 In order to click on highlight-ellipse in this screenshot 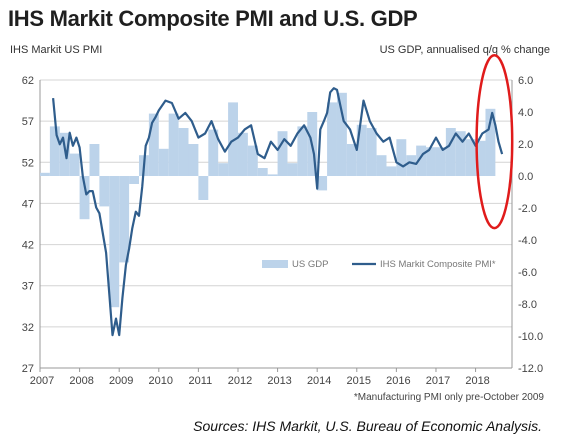, I will do `click(494, 142)`.